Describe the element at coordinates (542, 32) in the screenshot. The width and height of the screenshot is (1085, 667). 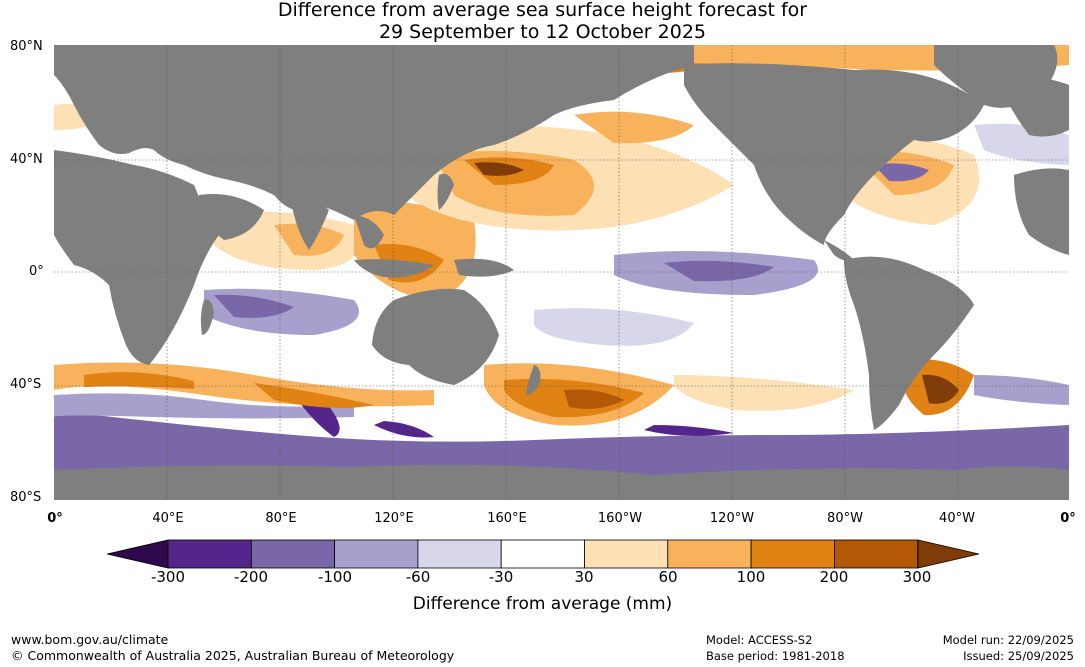
I see `map-title-line2: 29 September to 12 October 2025` at that location.